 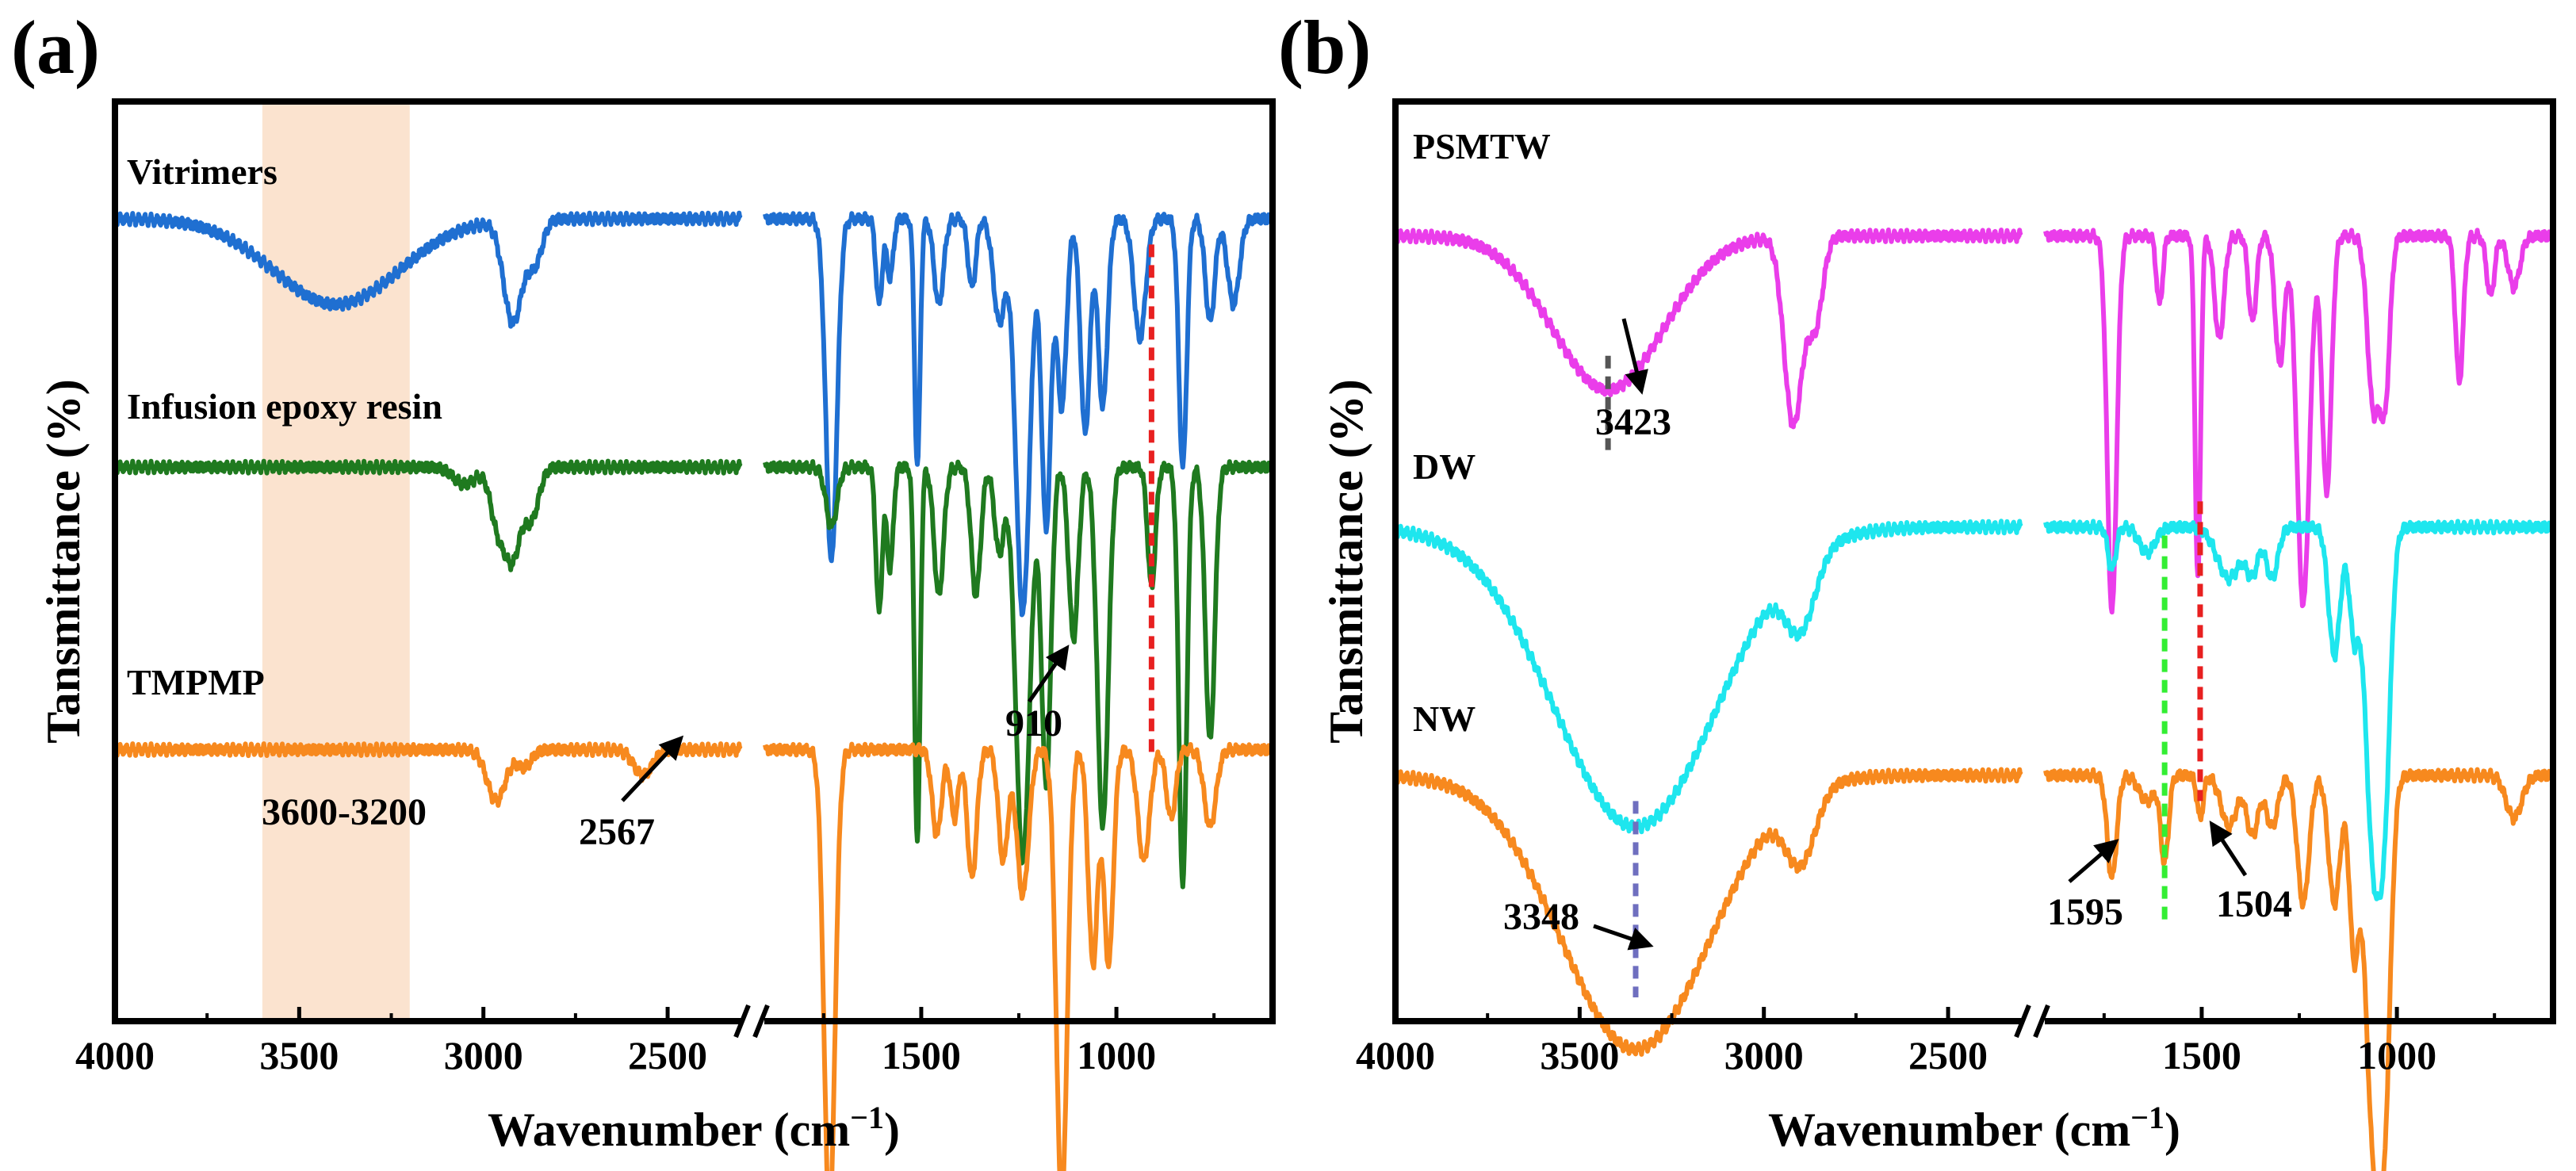 I want to click on annotation-3600-3200: 3600-3200, so click(x=344, y=812).